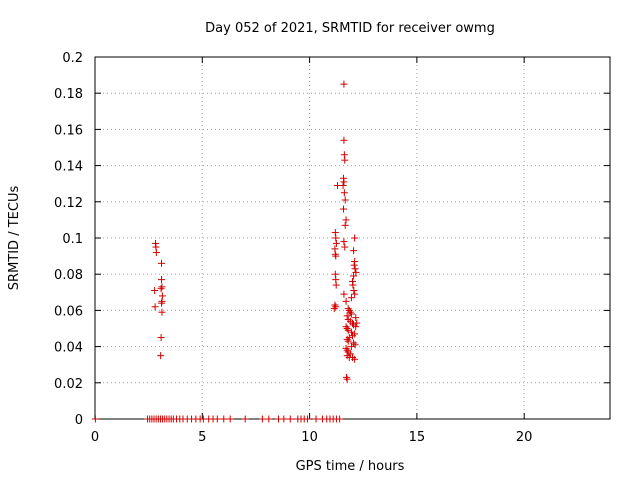 The image size is (640, 480). Describe the element at coordinates (72, 239) in the screenshot. I see `y-tick-label: 0.1` at that location.